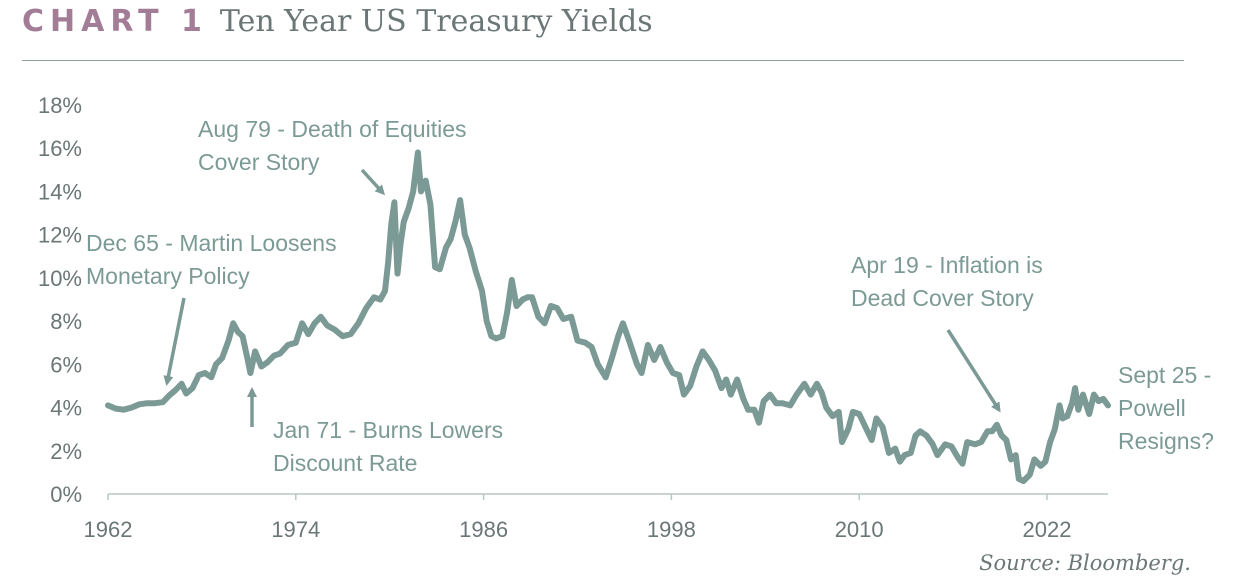 This screenshot has height=585, width=1247. Describe the element at coordinates (259, 162) in the screenshot. I see `annotation-text: Cover Story` at that location.